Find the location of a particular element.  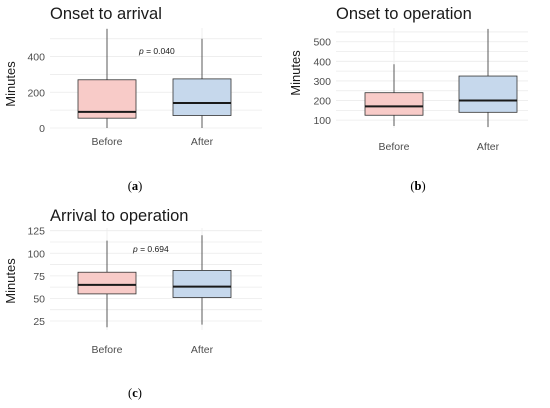

p-value-annotation: p = 0.694 is located at coordinates (150, 249).